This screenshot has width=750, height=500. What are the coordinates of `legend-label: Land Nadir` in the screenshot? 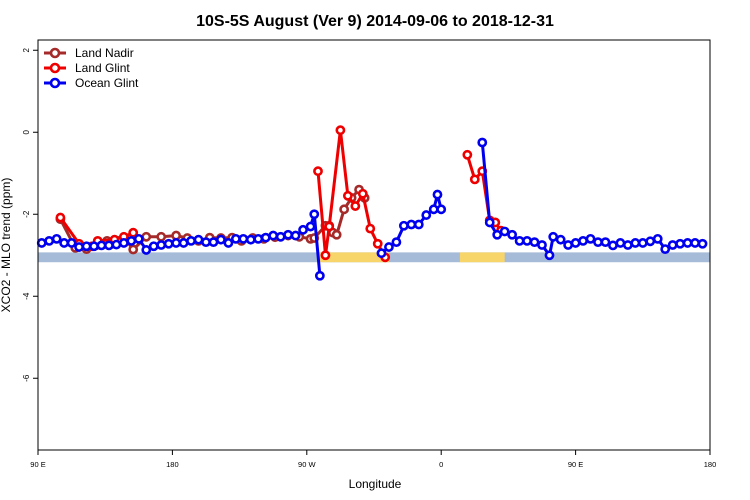 It's located at (104, 53).